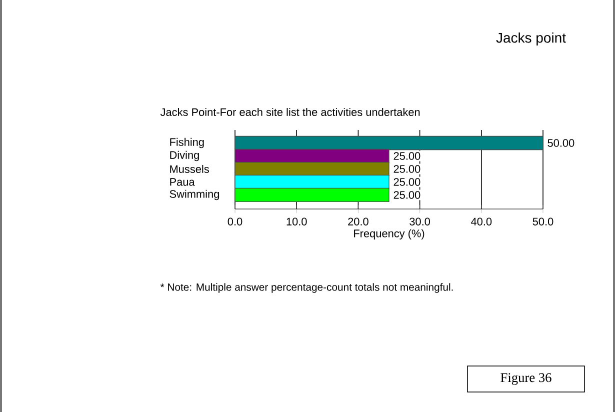 The image size is (615, 412). Describe the element at coordinates (531, 39) in the screenshot. I see `chart-title: Jacks point` at that location.